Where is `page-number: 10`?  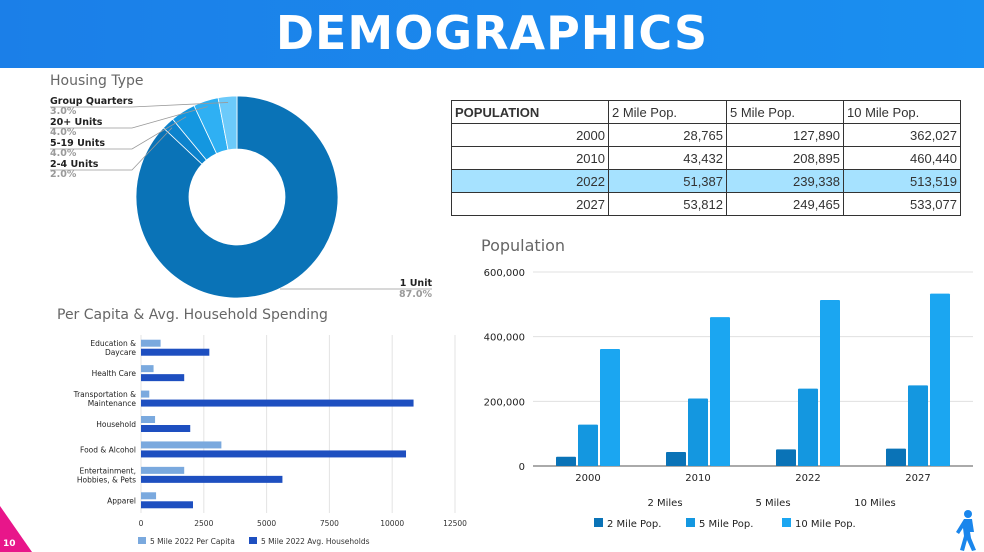
page-number: 10 is located at coordinates (9, 544).